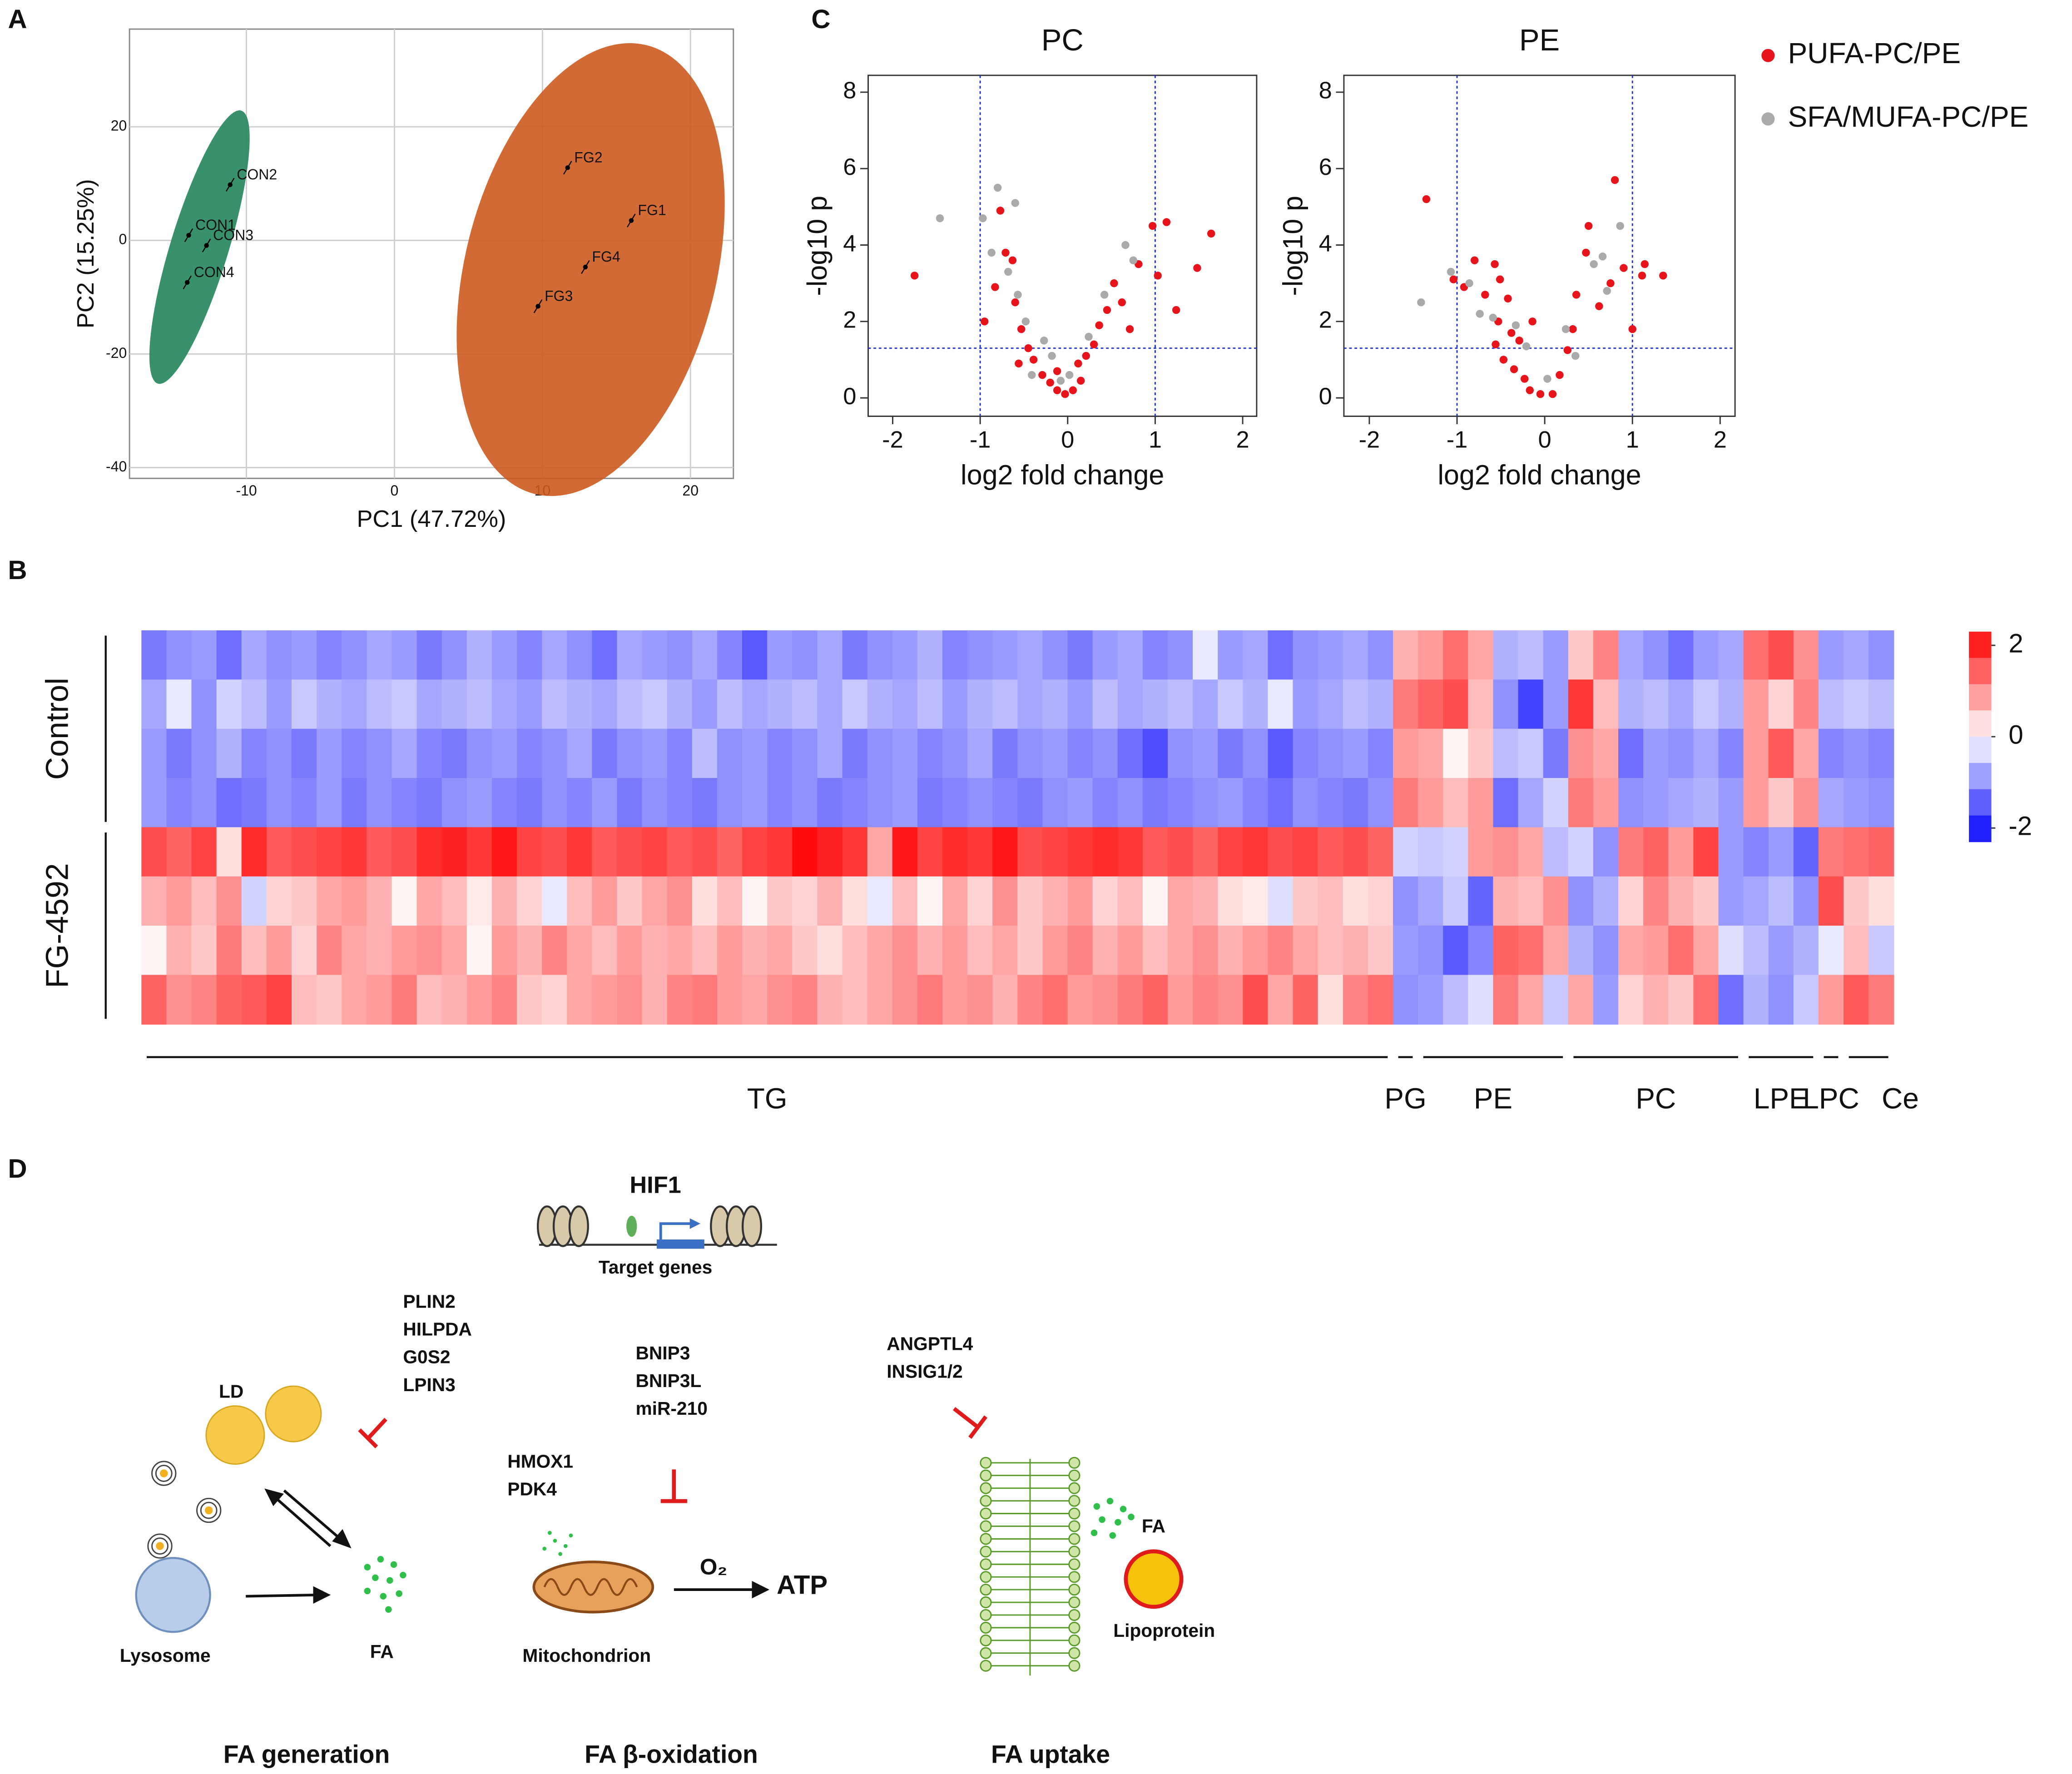  Describe the element at coordinates (17, 1169) in the screenshot. I see `panel-letter: D` at that location.